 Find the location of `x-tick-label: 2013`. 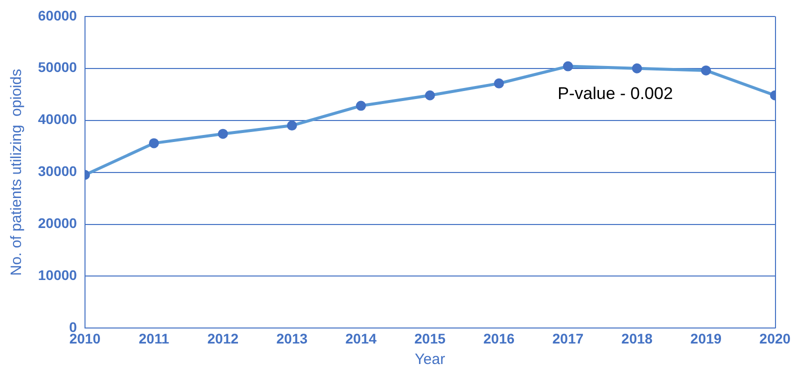

x-tick-label: 2013 is located at coordinates (292, 338).